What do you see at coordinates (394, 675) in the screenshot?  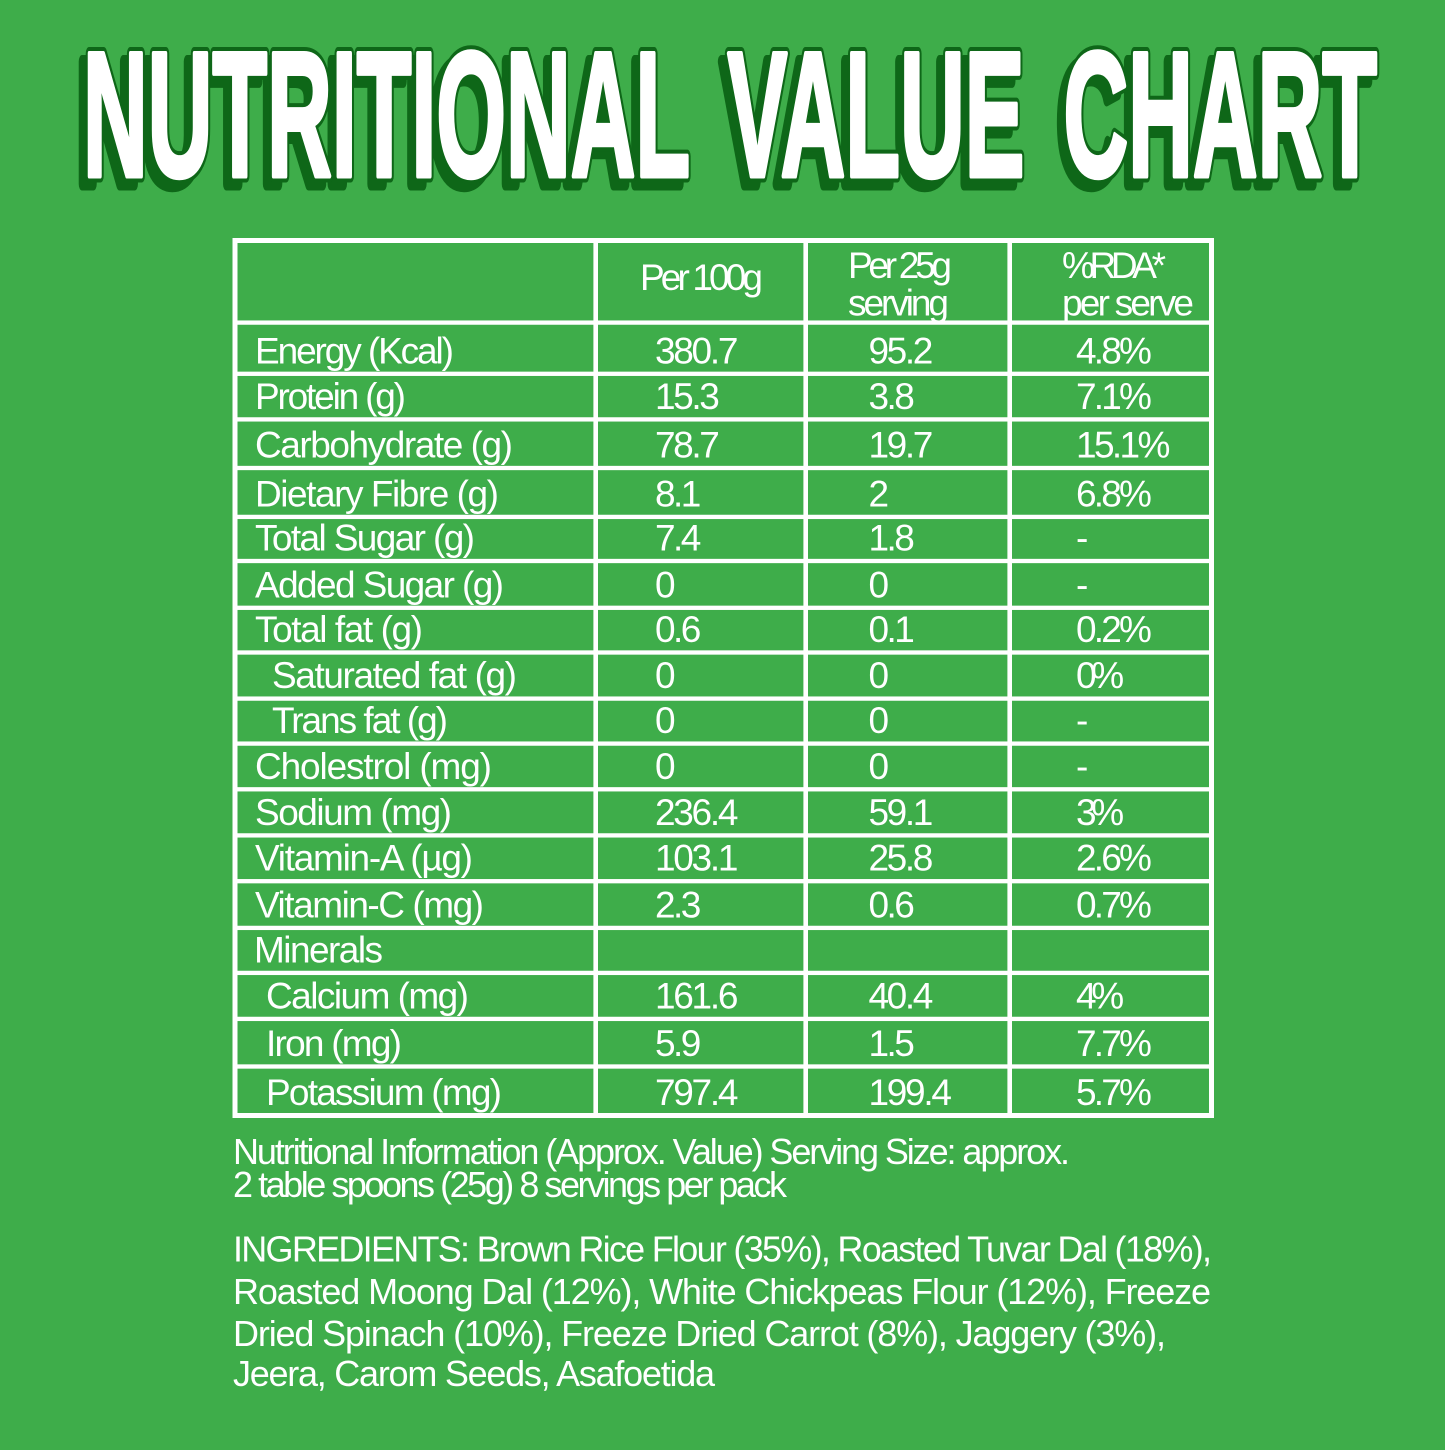 I see `svg-text: Saturated fat (g)` at bounding box center [394, 675].